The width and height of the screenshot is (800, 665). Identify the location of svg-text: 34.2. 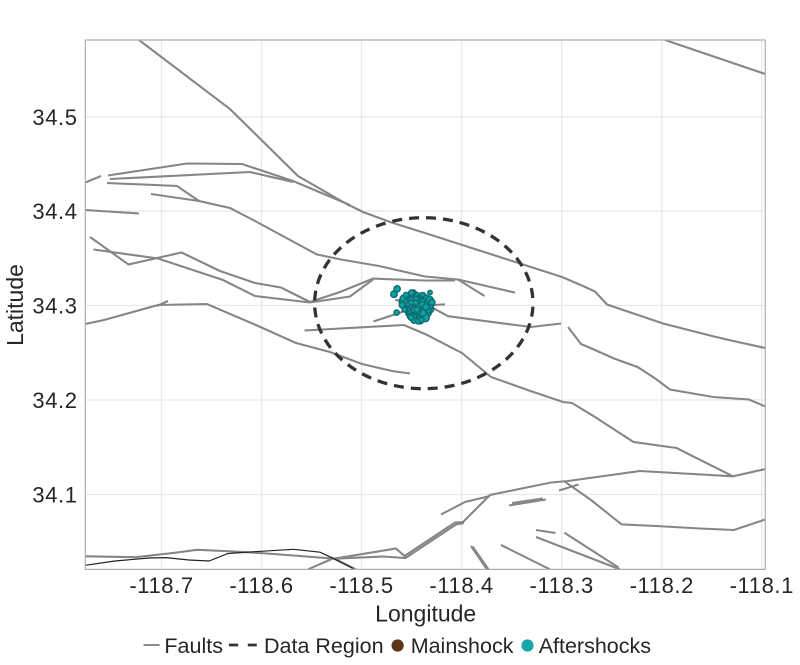
(54, 400).